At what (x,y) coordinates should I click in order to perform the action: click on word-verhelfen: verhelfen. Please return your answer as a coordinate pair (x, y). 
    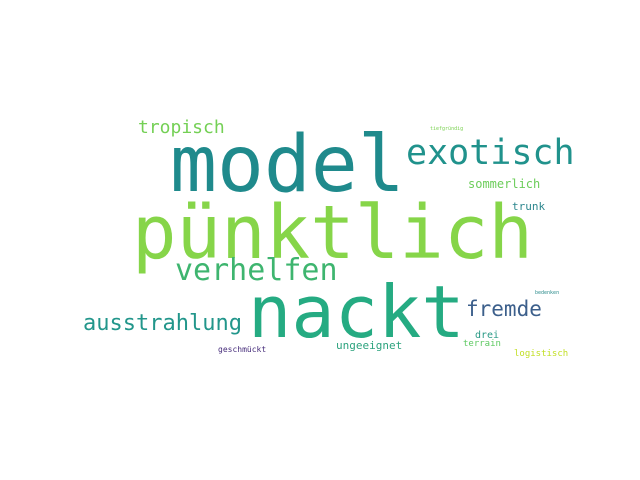
    Looking at the image, I should click on (256, 270).